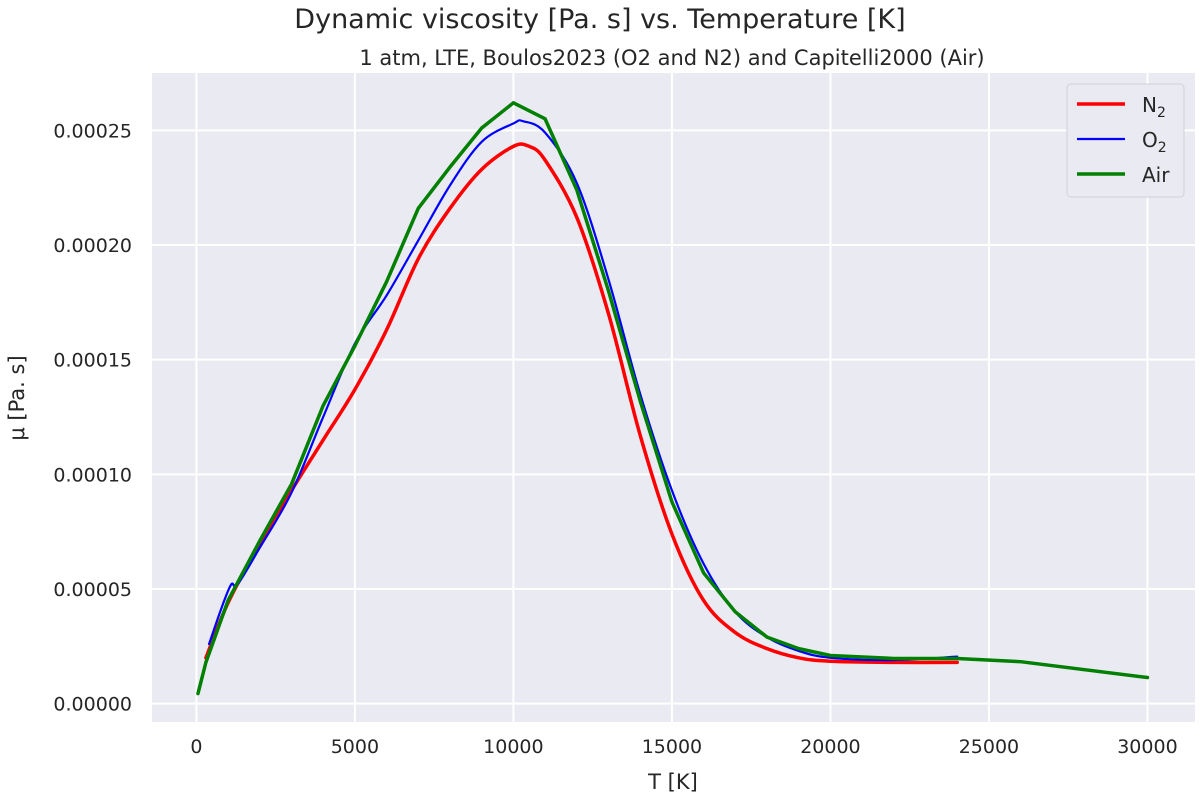 The width and height of the screenshot is (1200, 804). What do you see at coordinates (989, 747) in the screenshot?
I see `x-tick-label: 25000` at bounding box center [989, 747].